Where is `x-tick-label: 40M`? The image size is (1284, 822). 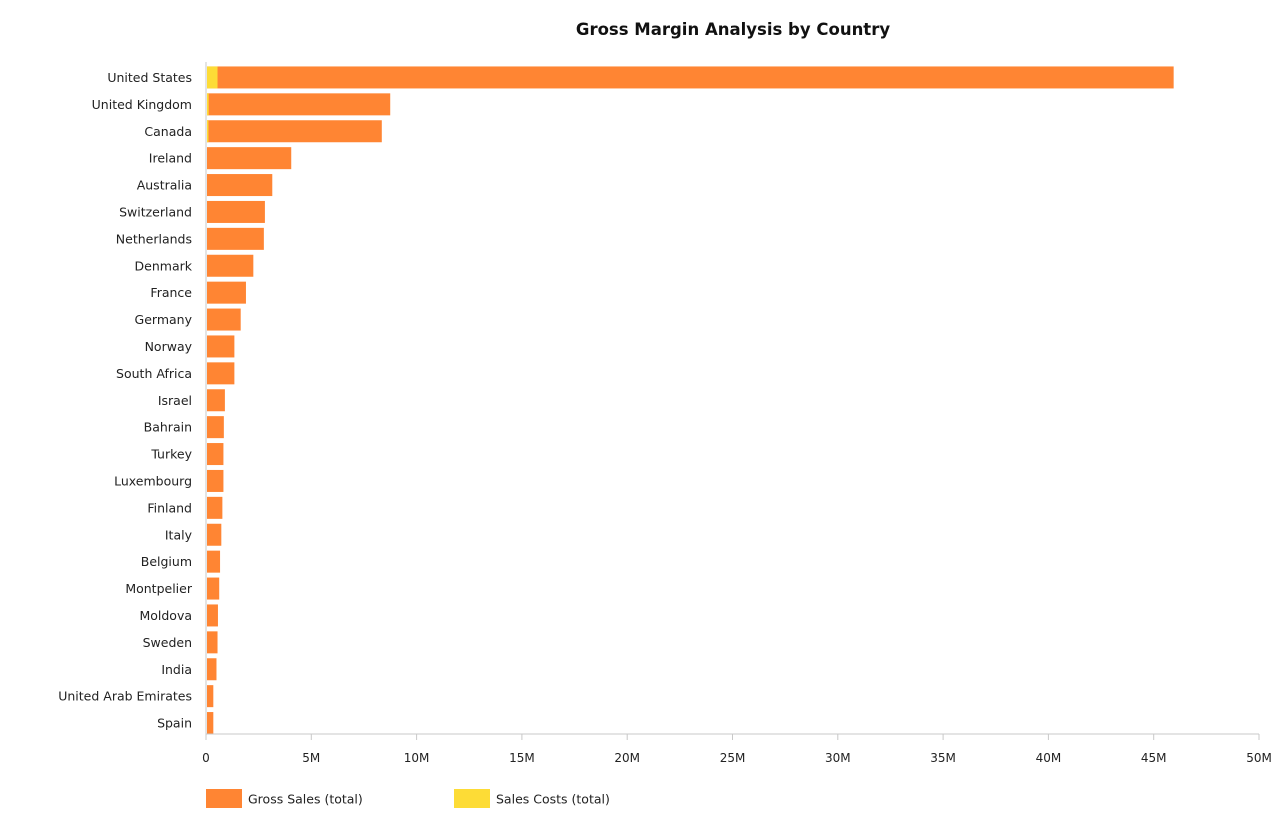
x-tick-label: 40M is located at coordinates (1049, 758).